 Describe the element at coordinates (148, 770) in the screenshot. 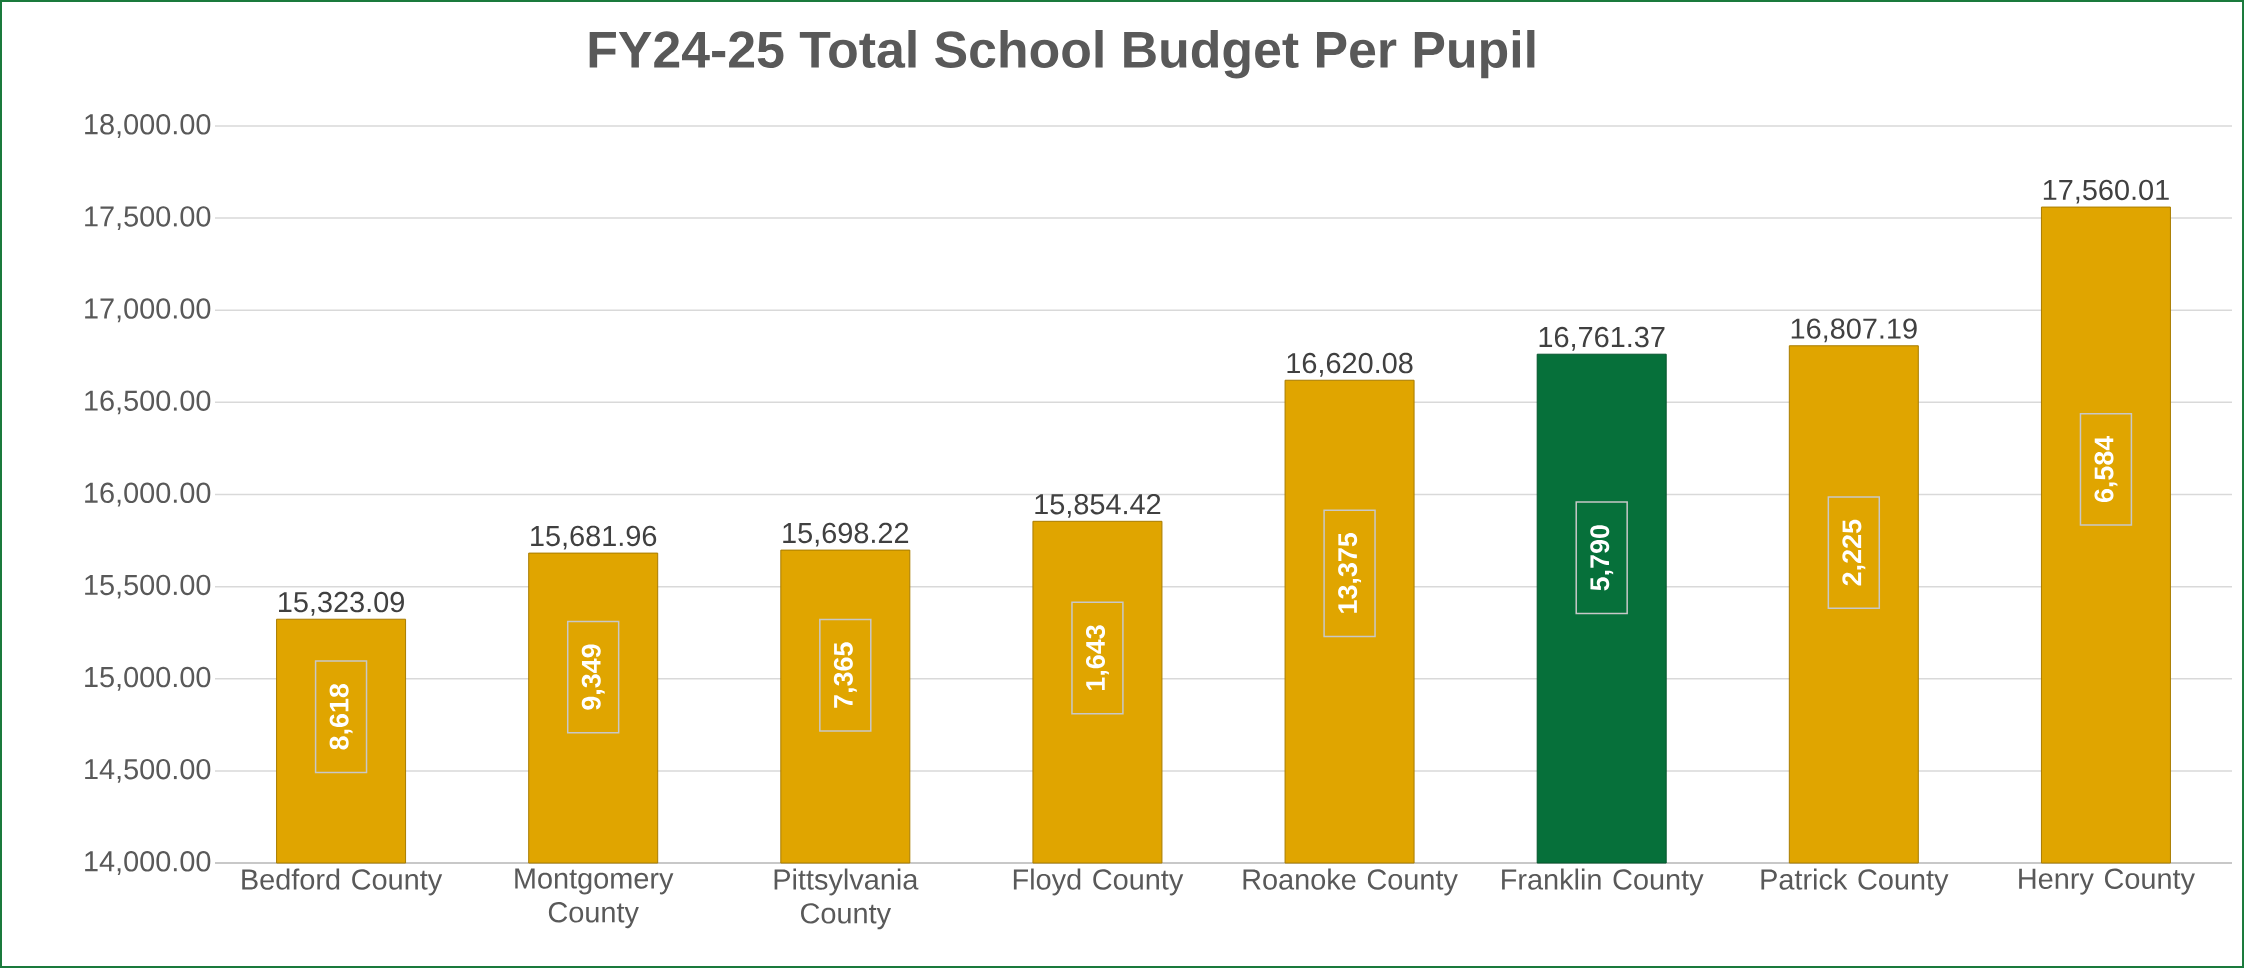

I see `y-tick-label: 14,500.00` at that location.